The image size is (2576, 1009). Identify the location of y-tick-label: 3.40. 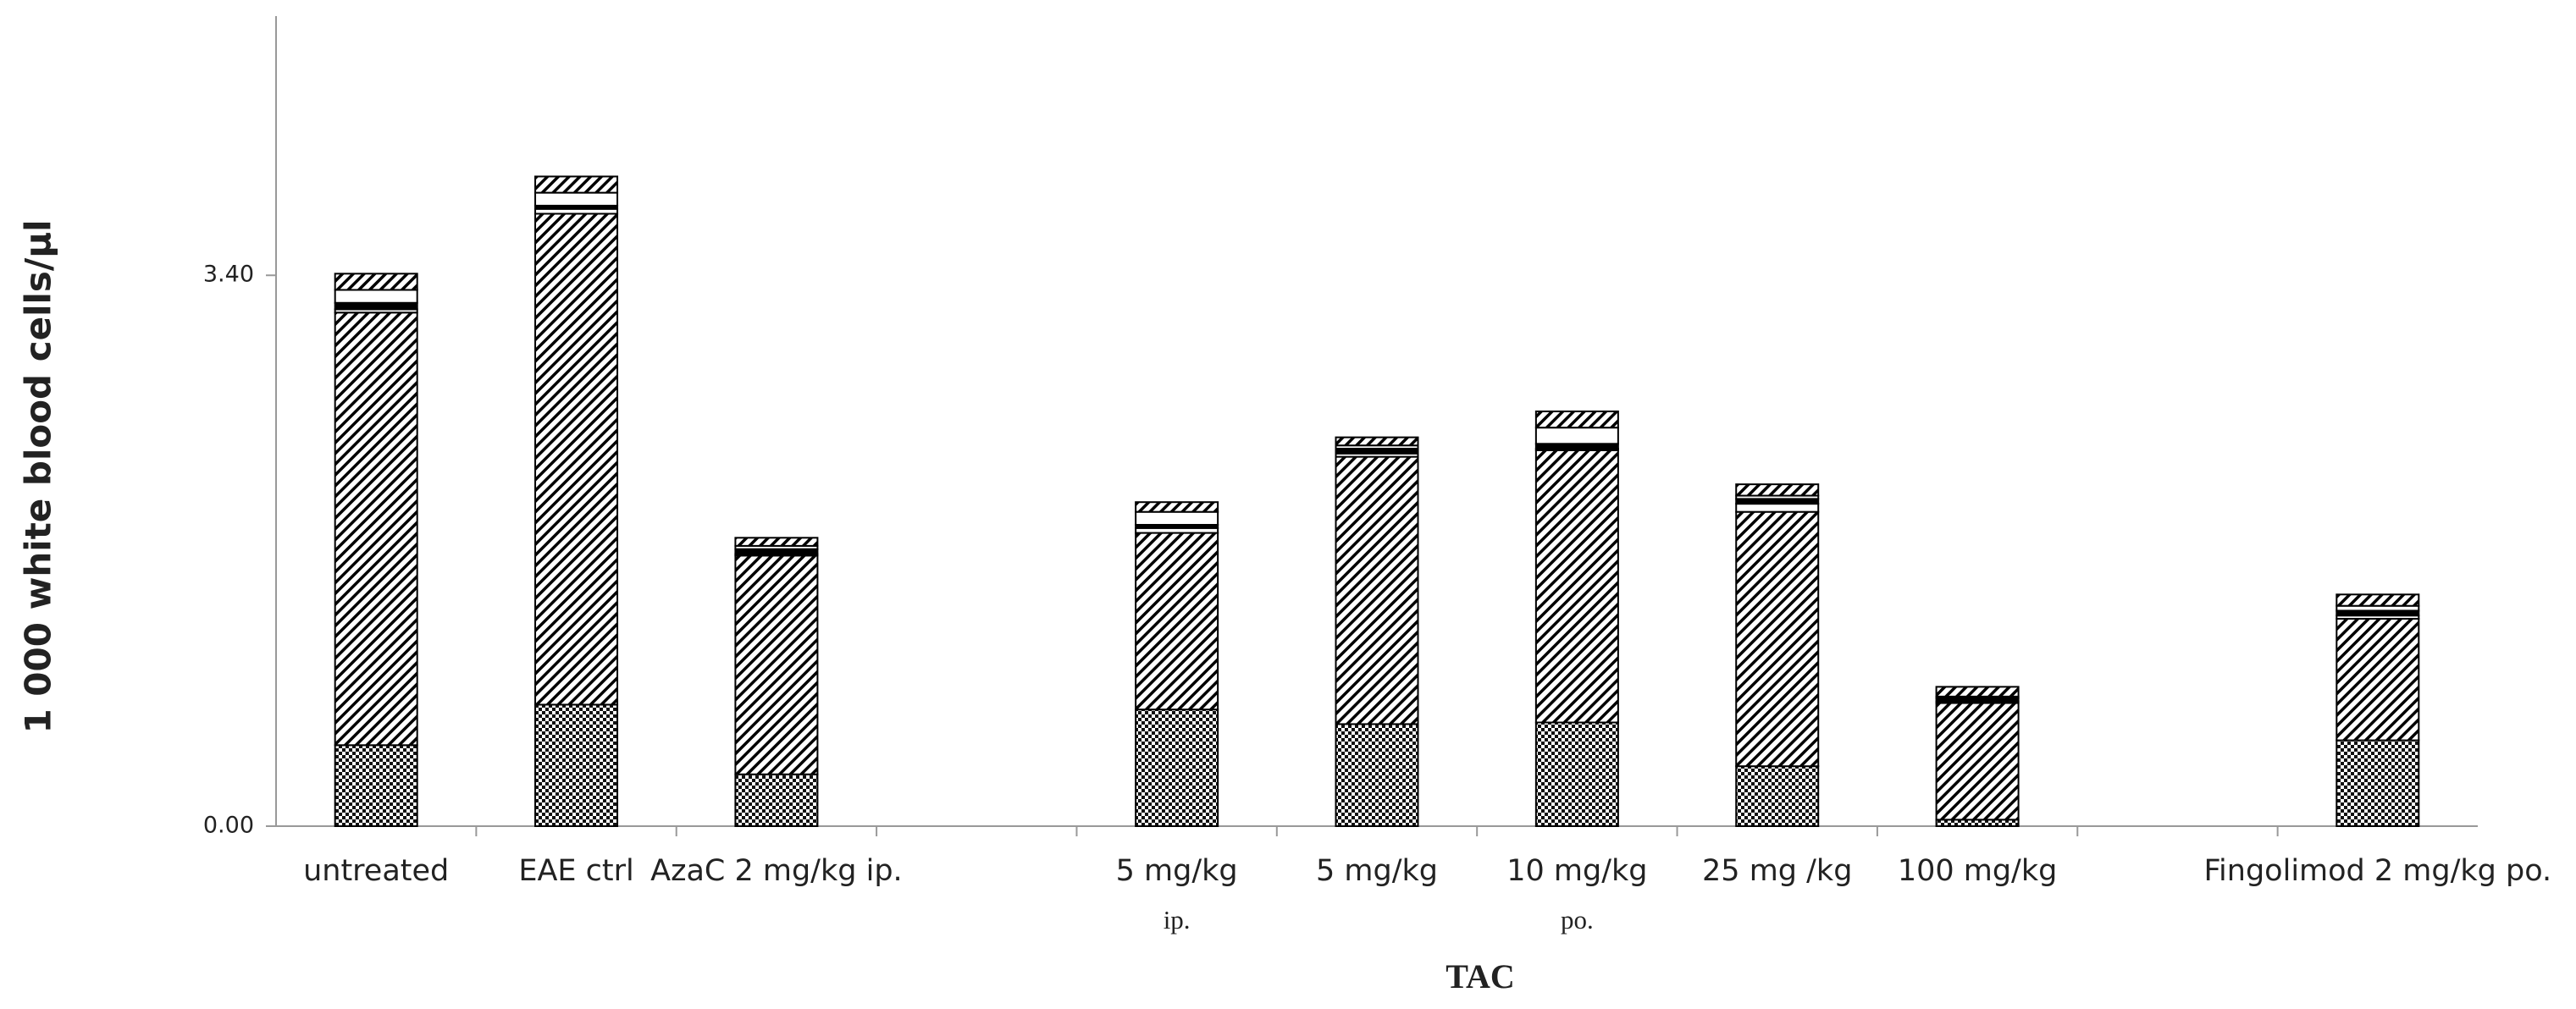
(229, 275).